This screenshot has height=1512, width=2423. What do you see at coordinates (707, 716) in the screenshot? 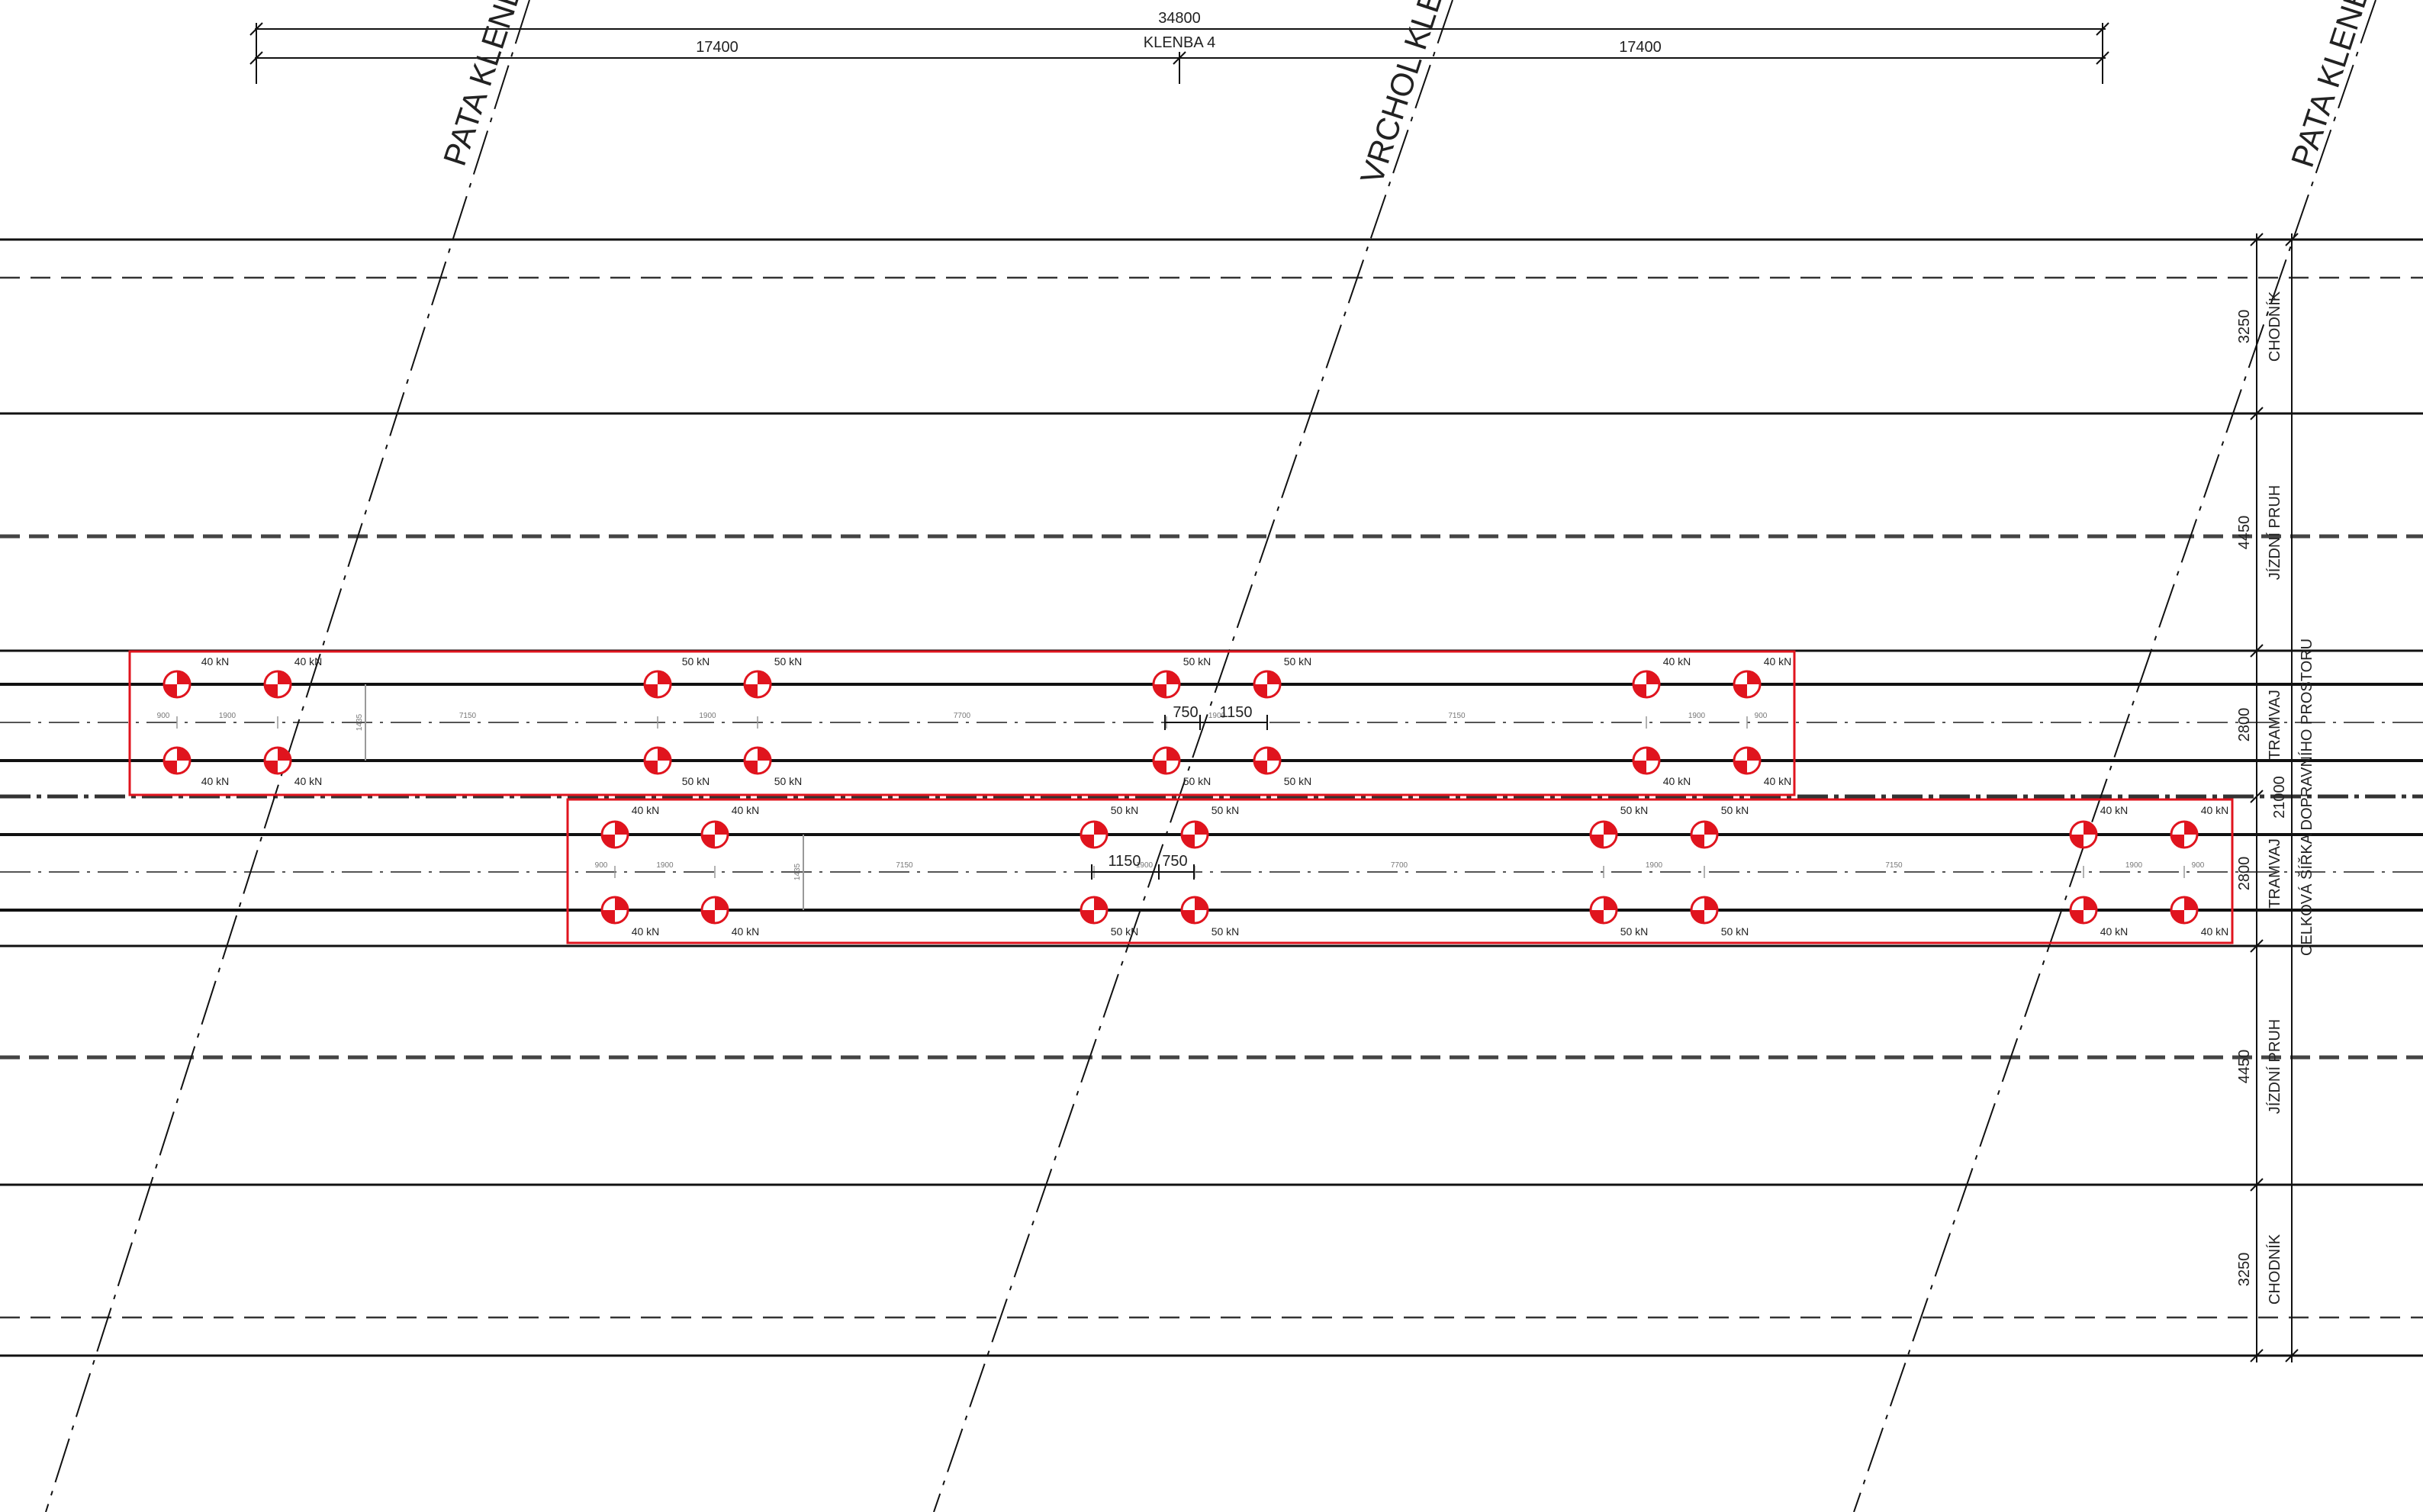
I see `tram_upper-spacing-4: 1900` at bounding box center [707, 716].